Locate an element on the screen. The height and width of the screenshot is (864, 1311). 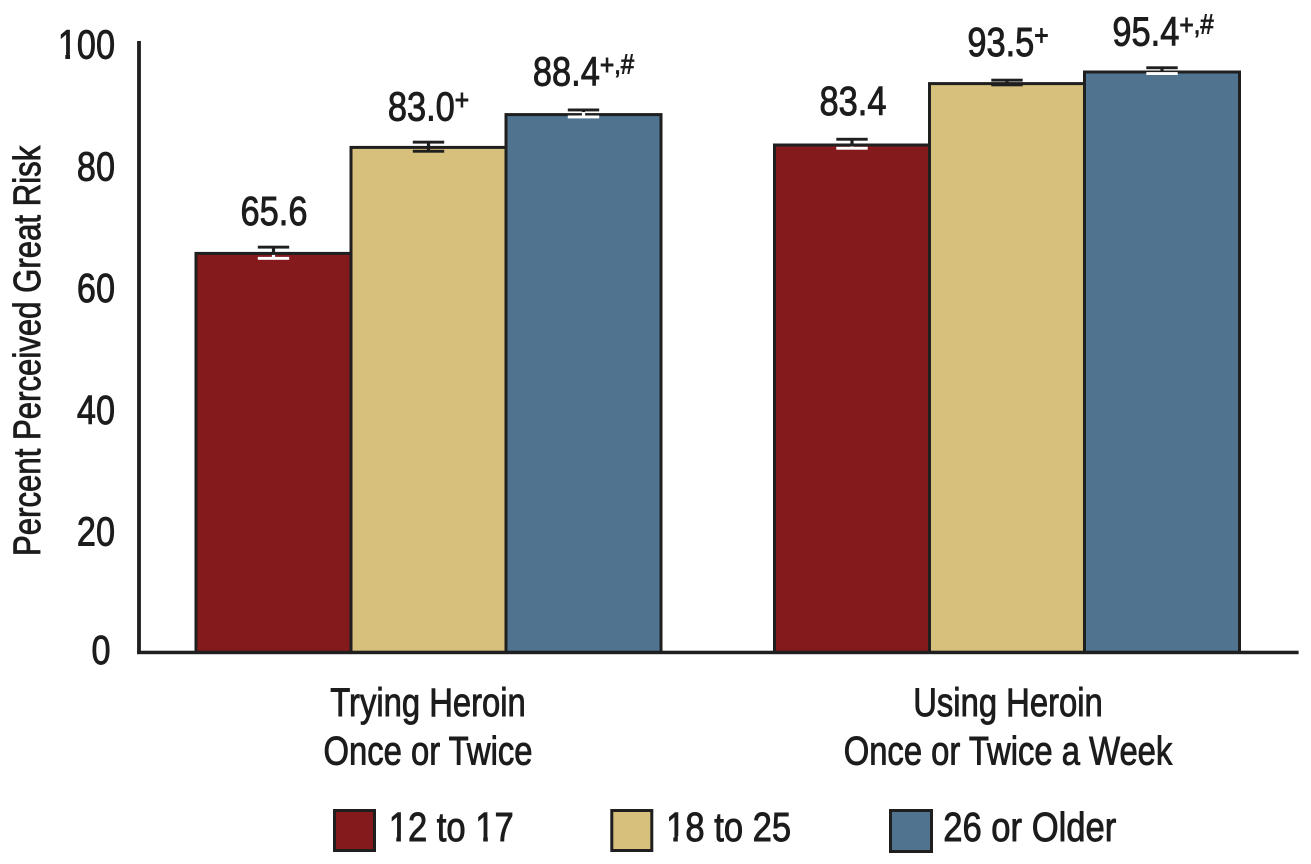
svg-text: 26 or Older is located at coordinates (1029, 826).